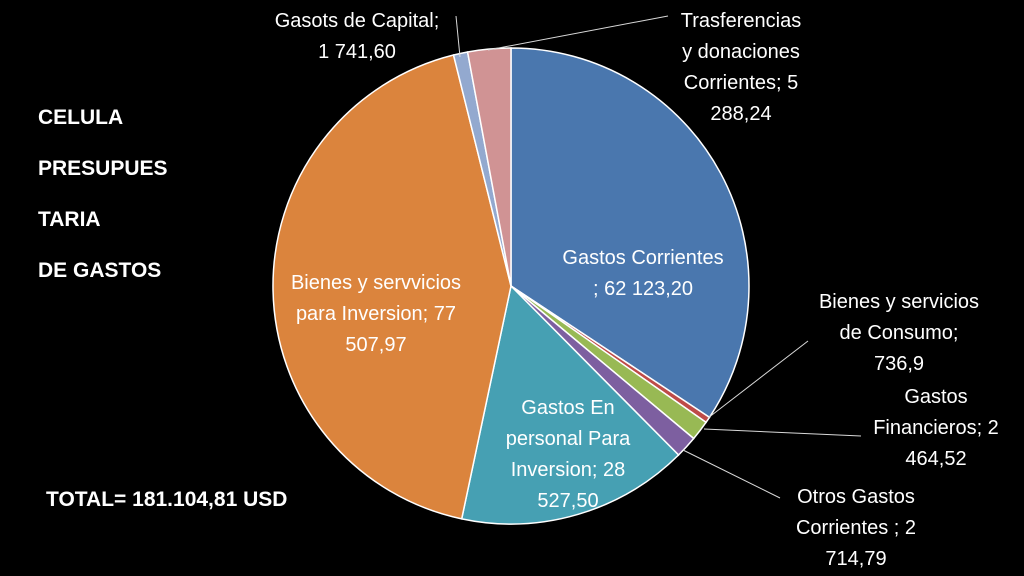  Describe the element at coordinates (643, 289) in the screenshot. I see `slice-label-line: ; 62 123,20` at that location.